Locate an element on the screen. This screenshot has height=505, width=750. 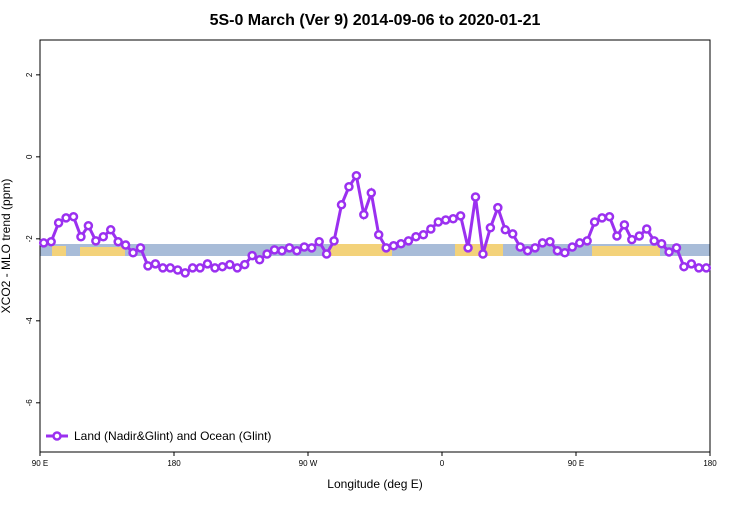
legend-label: Land (Nadir&Glint) and Ocean (Glint) is located at coordinates (172, 436).